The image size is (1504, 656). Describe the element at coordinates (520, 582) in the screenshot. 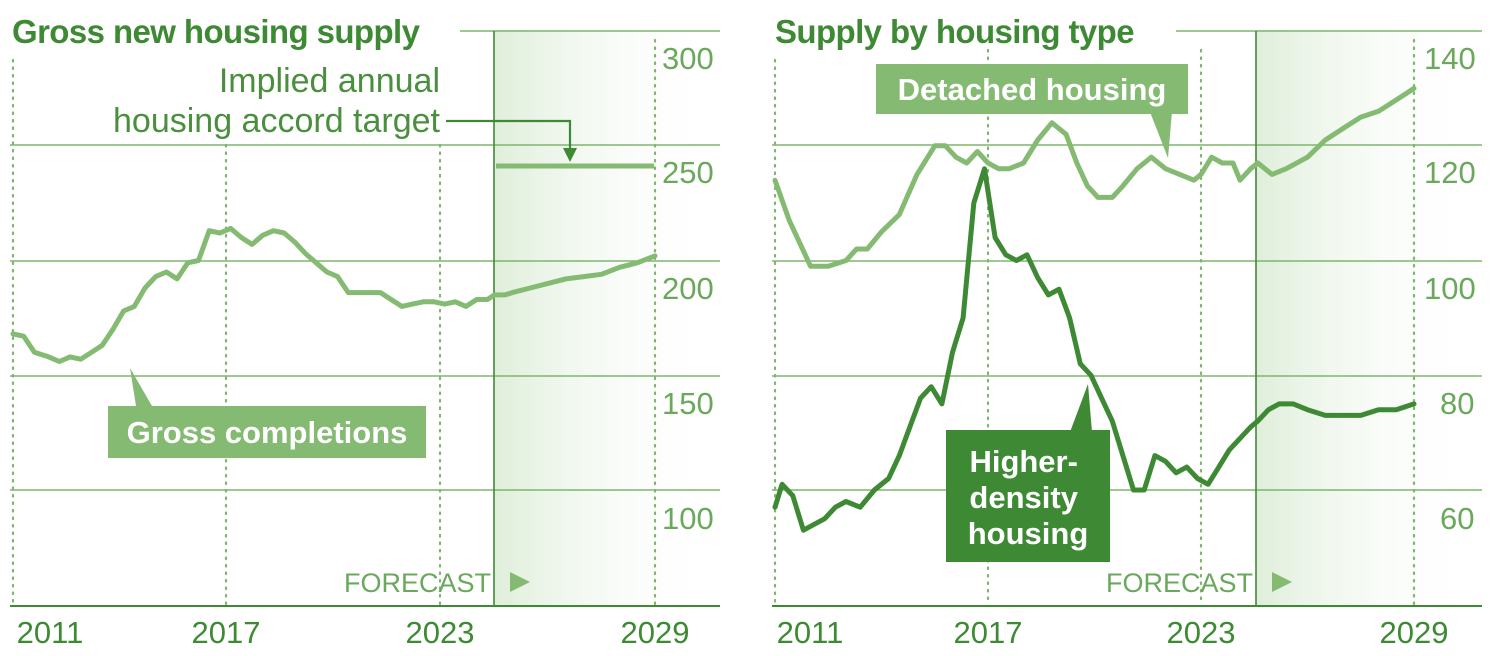

I see `left-forecast-arrow-icon` at that location.